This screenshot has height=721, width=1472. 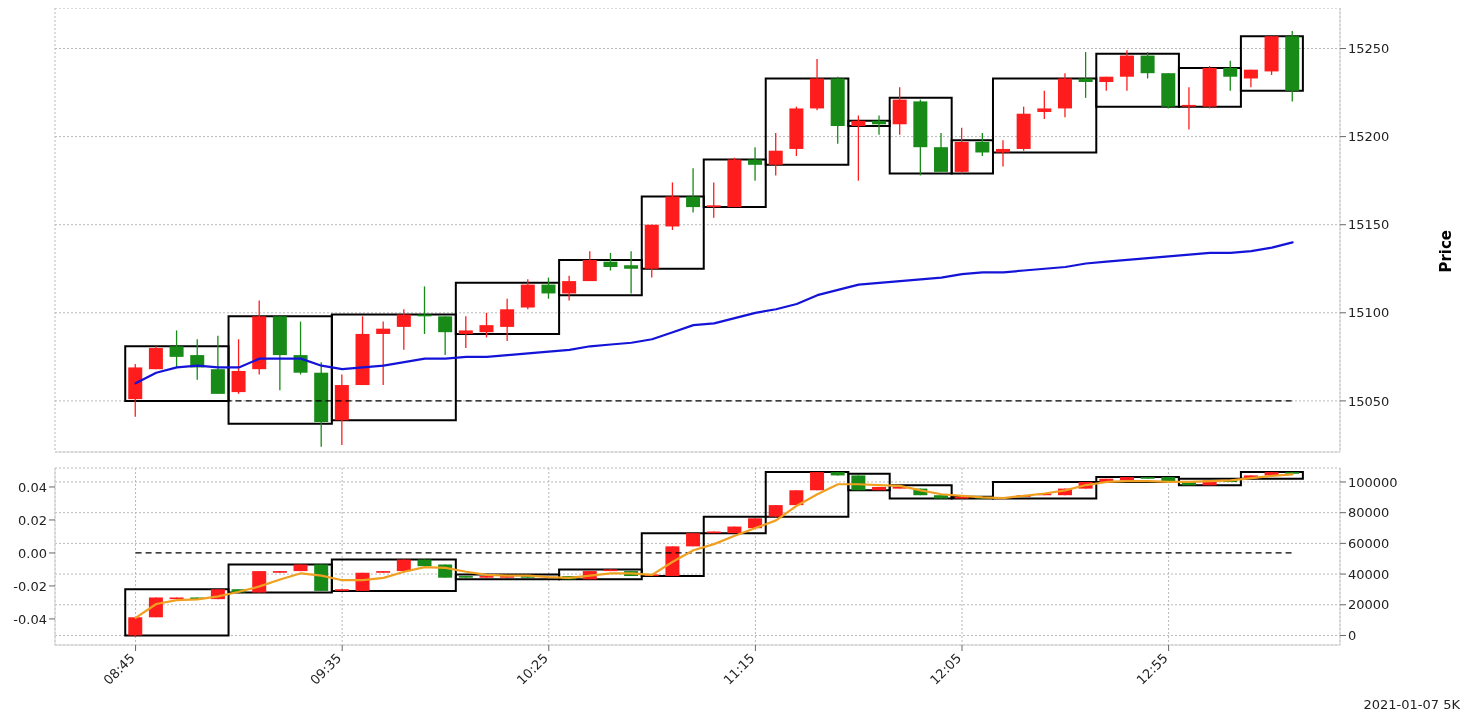 What do you see at coordinates (1369, 513) in the screenshot?
I see `y2-tick-label: 80000` at bounding box center [1369, 513].